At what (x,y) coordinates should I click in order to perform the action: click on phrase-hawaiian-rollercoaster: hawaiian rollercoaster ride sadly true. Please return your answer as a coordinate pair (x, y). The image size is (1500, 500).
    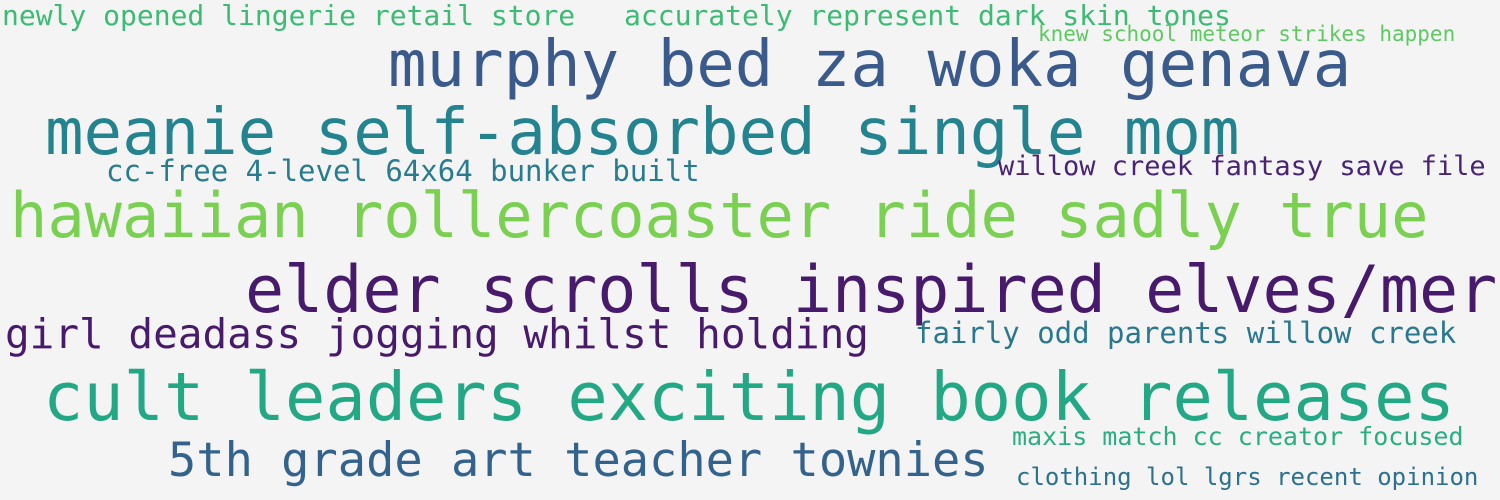
    Looking at the image, I should click on (719, 215).